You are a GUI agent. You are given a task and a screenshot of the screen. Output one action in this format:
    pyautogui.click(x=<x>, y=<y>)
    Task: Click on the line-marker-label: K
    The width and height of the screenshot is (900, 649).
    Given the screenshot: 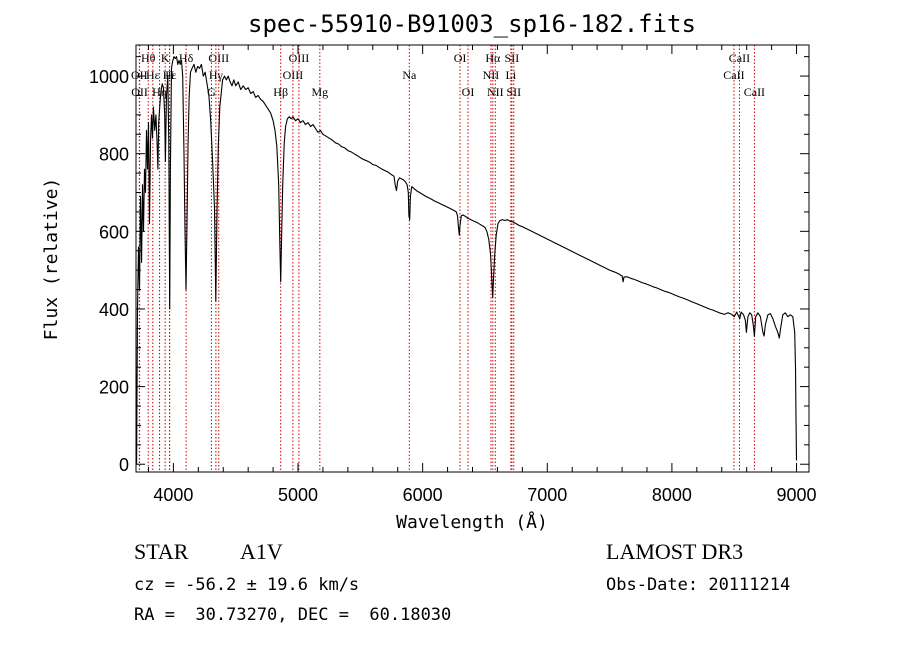 What is the action you would take?
    pyautogui.click(x=165, y=58)
    